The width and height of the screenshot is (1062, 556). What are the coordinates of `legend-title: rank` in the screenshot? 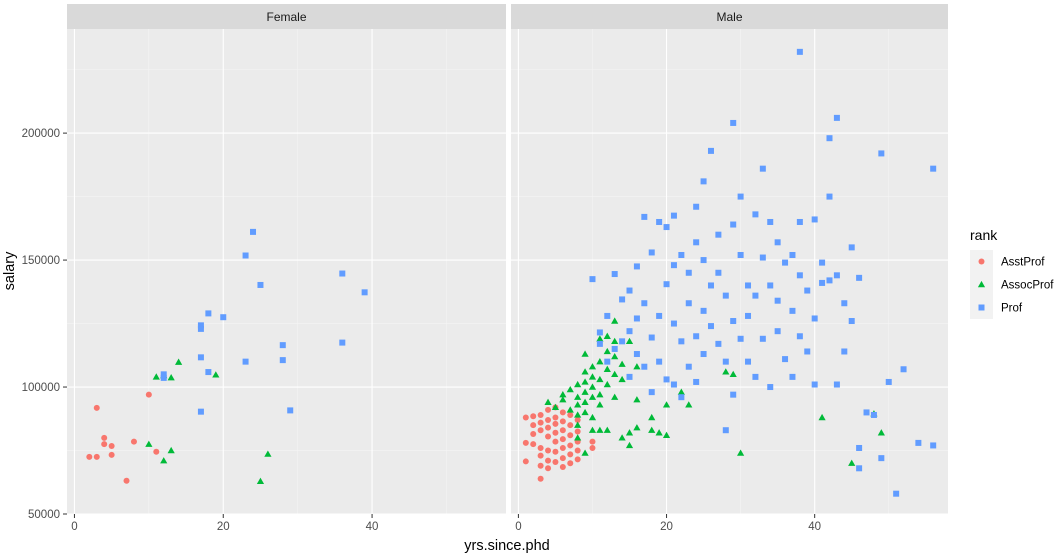 It's located at (984, 235).